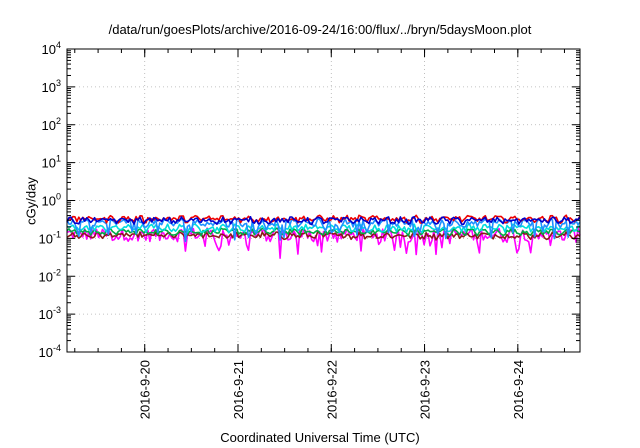  I want to click on y-tick-label: 10⁻², so click(50, 275).